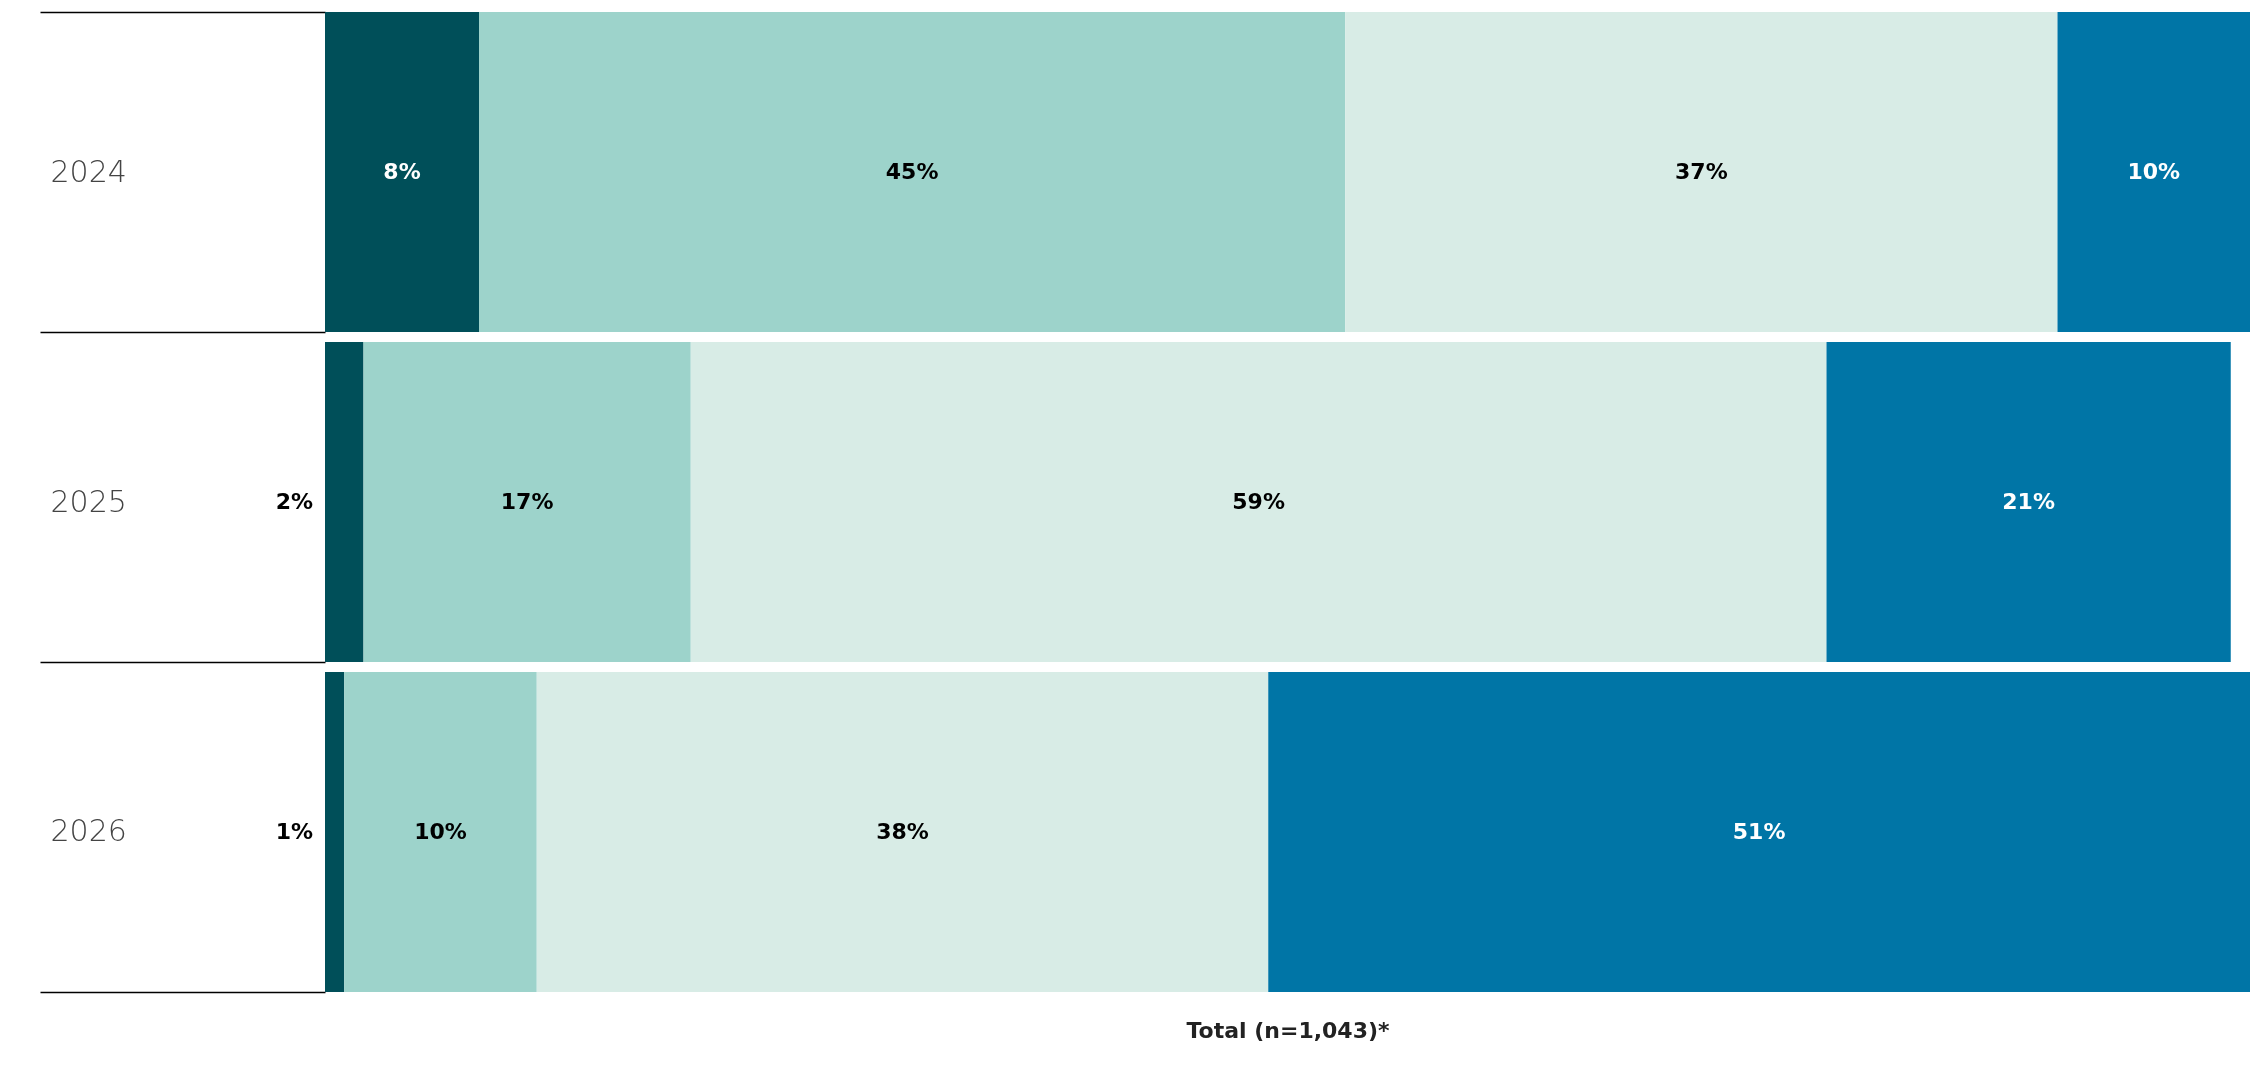 The width and height of the screenshot is (2250, 1069). What do you see at coordinates (88, 831) in the screenshot?
I see `y-tick-label: 2026` at bounding box center [88, 831].